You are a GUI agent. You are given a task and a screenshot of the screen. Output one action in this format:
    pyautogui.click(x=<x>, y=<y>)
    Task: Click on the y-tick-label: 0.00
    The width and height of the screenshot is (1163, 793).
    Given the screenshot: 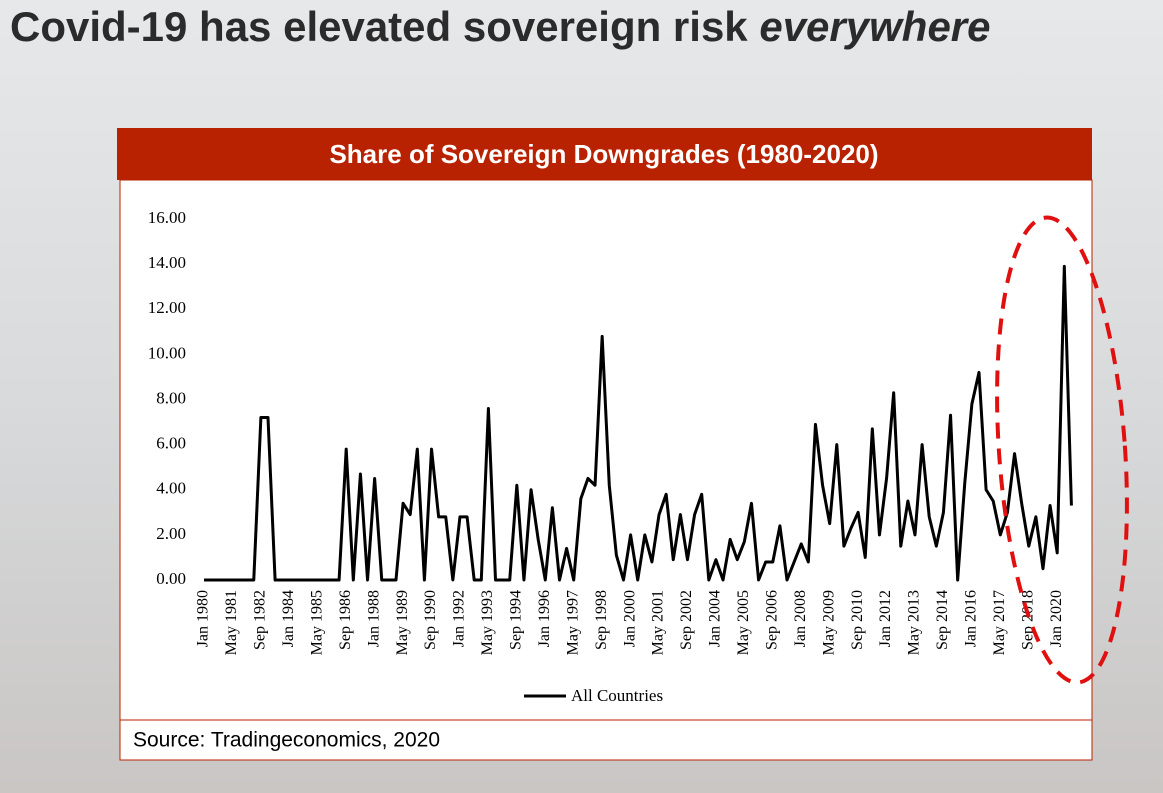 What is the action you would take?
    pyautogui.click(x=171, y=578)
    